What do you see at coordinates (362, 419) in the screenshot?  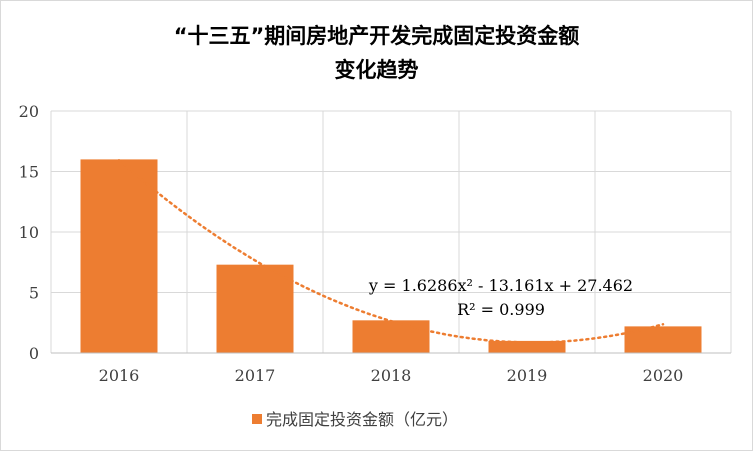 I see `legend-label: 完成固定投资金额（亿元）` at bounding box center [362, 419].